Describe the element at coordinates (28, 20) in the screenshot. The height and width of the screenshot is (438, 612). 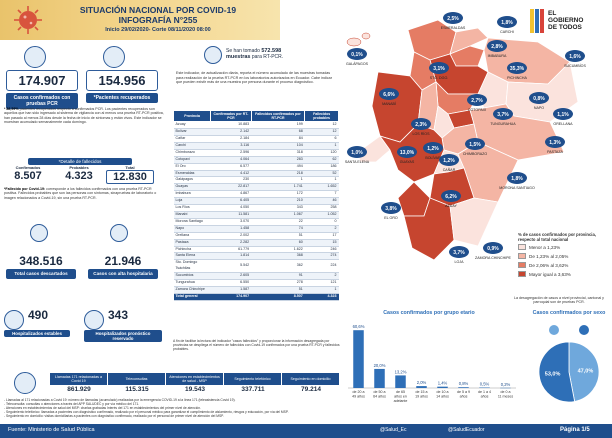
I see `virus-icon` at that location.